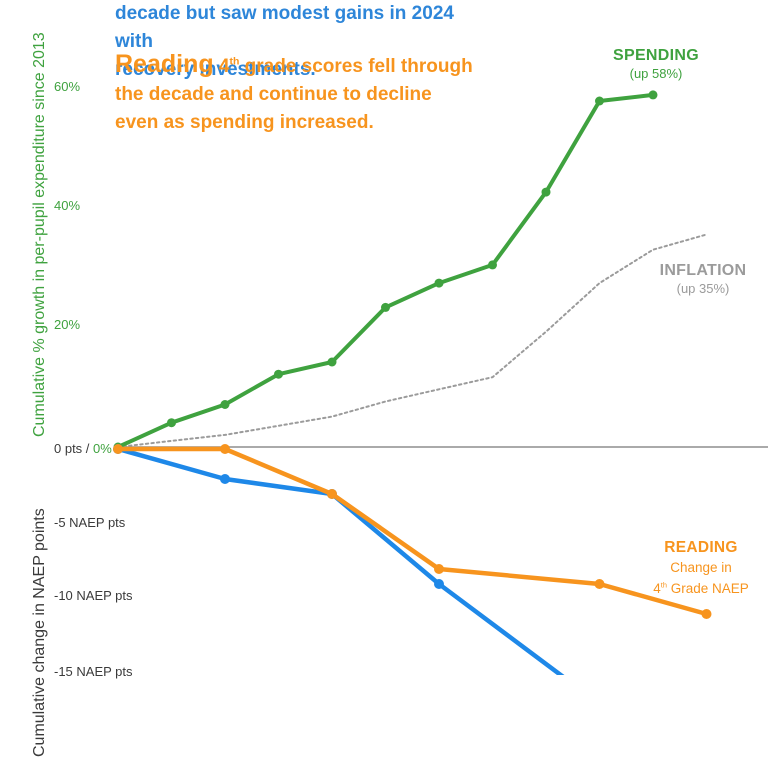 This screenshot has width=768, height=757. Describe the element at coordinates (102, 448) in the screenshot. I see `tick-zero-pct: 0%` at that location.